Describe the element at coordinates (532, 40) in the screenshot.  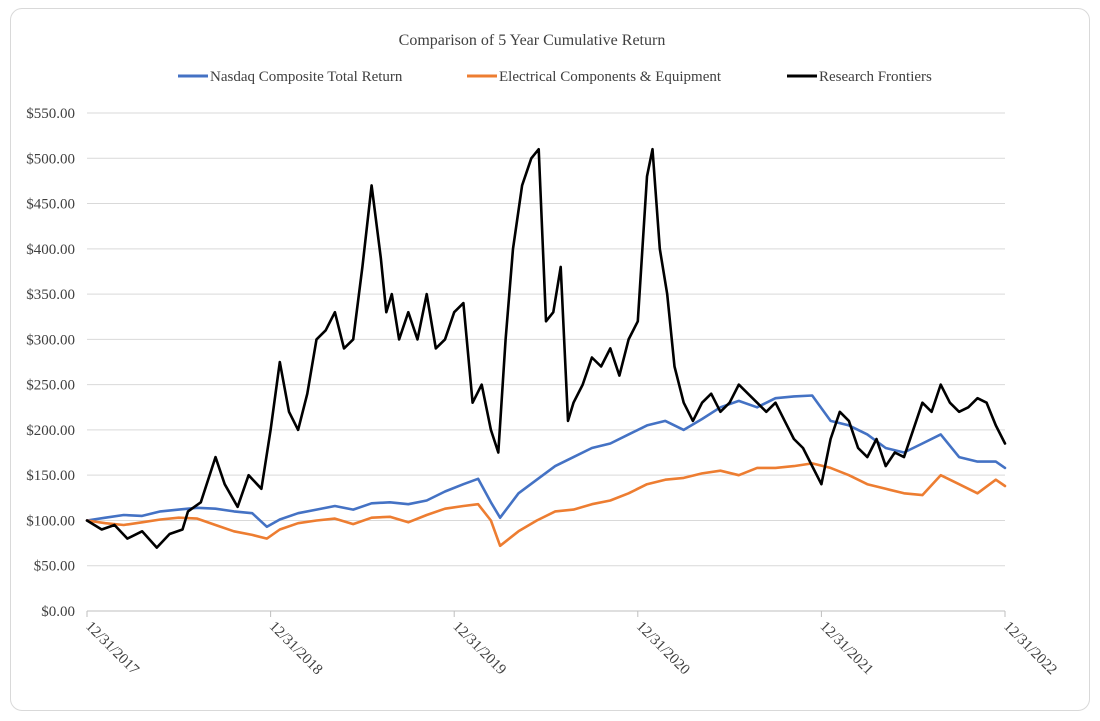
I see `chart-title: Comparison of 5 Year Cumulative Return` at that location.